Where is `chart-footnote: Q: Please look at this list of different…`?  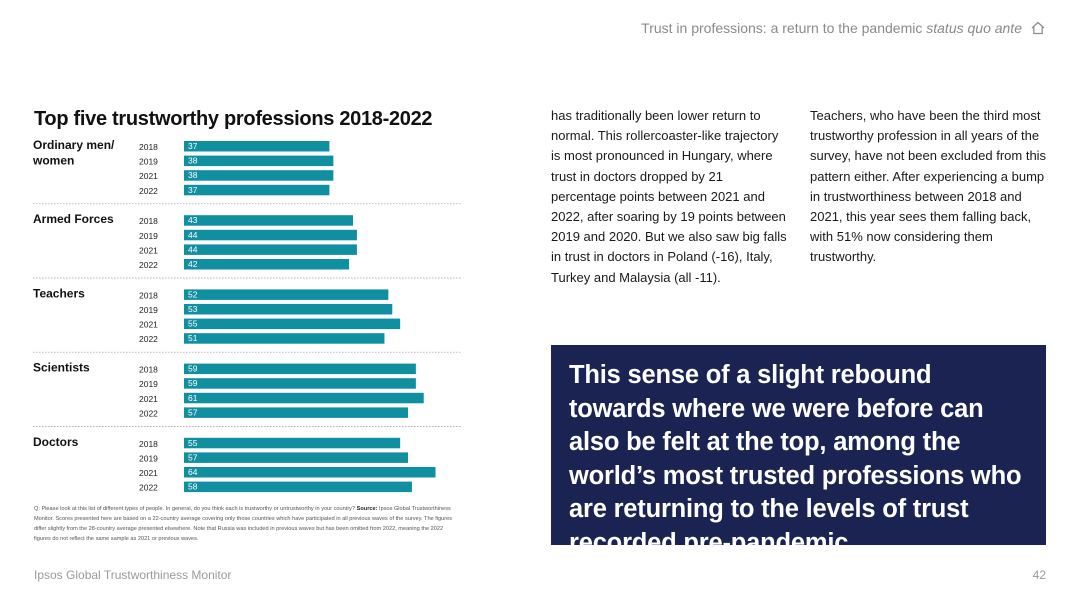 chart-footnote: Q: Please look at this list of different… is located at coordinates (243, 524).